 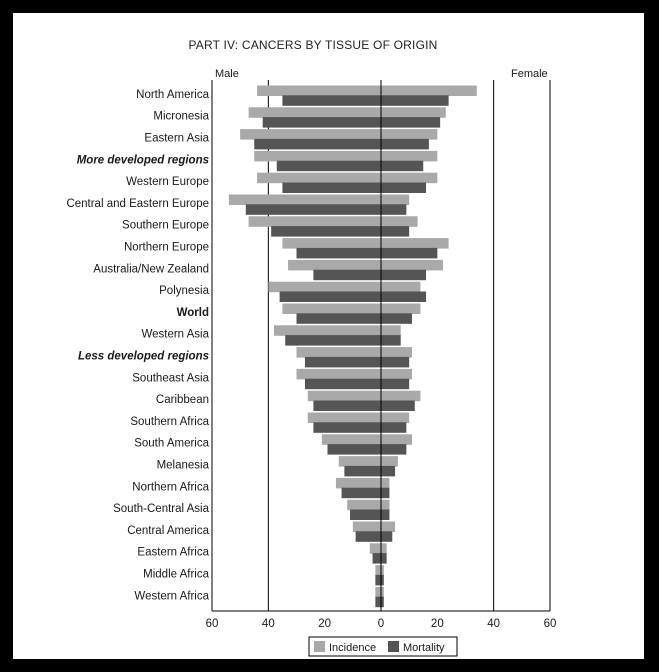 I want to click on x-tick-label-6: 60, so click(x=550, y=624).